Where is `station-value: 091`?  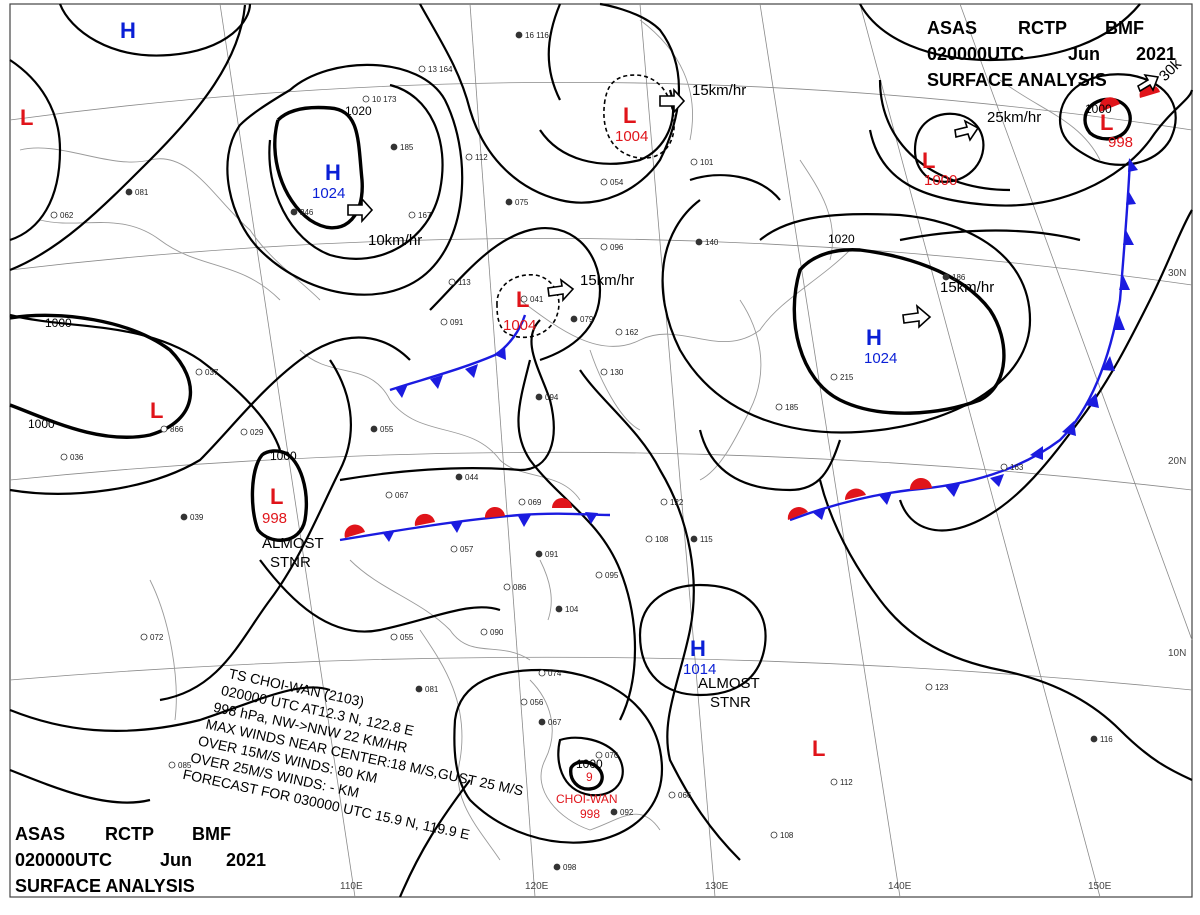 station-value: 091 is located at coordinates (552, 554).